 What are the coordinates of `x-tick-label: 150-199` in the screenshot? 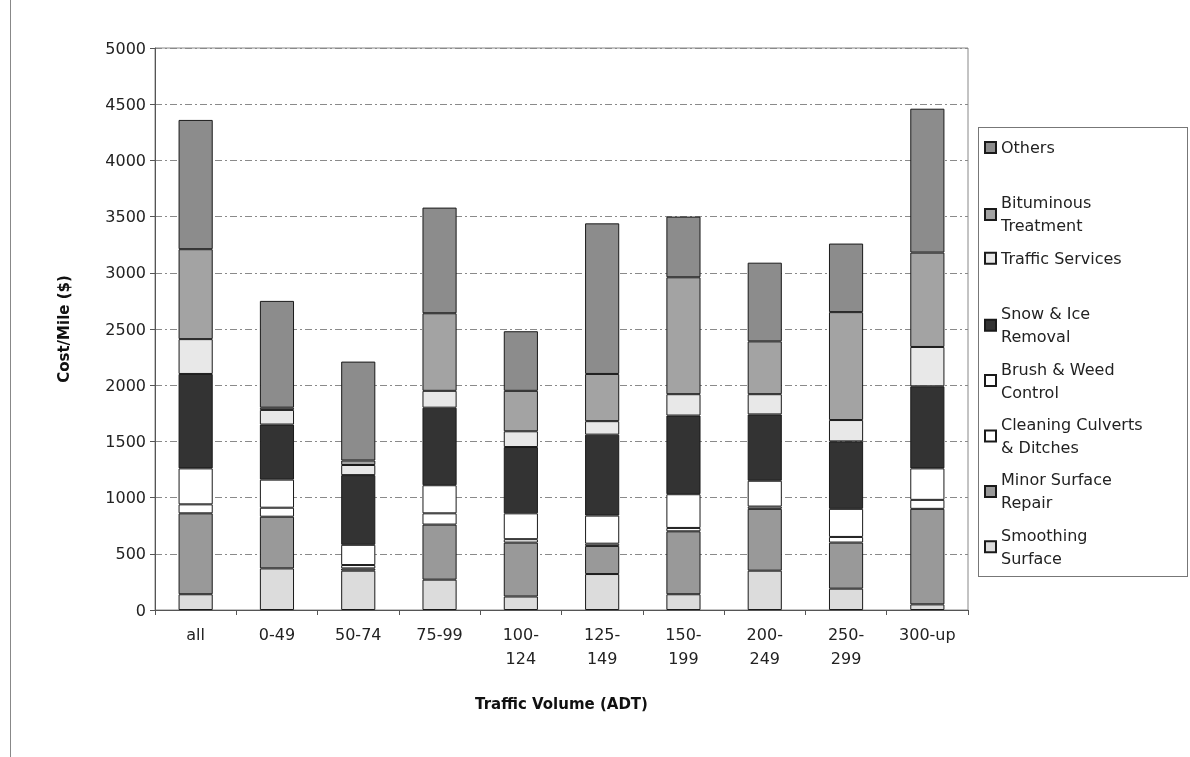 It's located at (683, 646).